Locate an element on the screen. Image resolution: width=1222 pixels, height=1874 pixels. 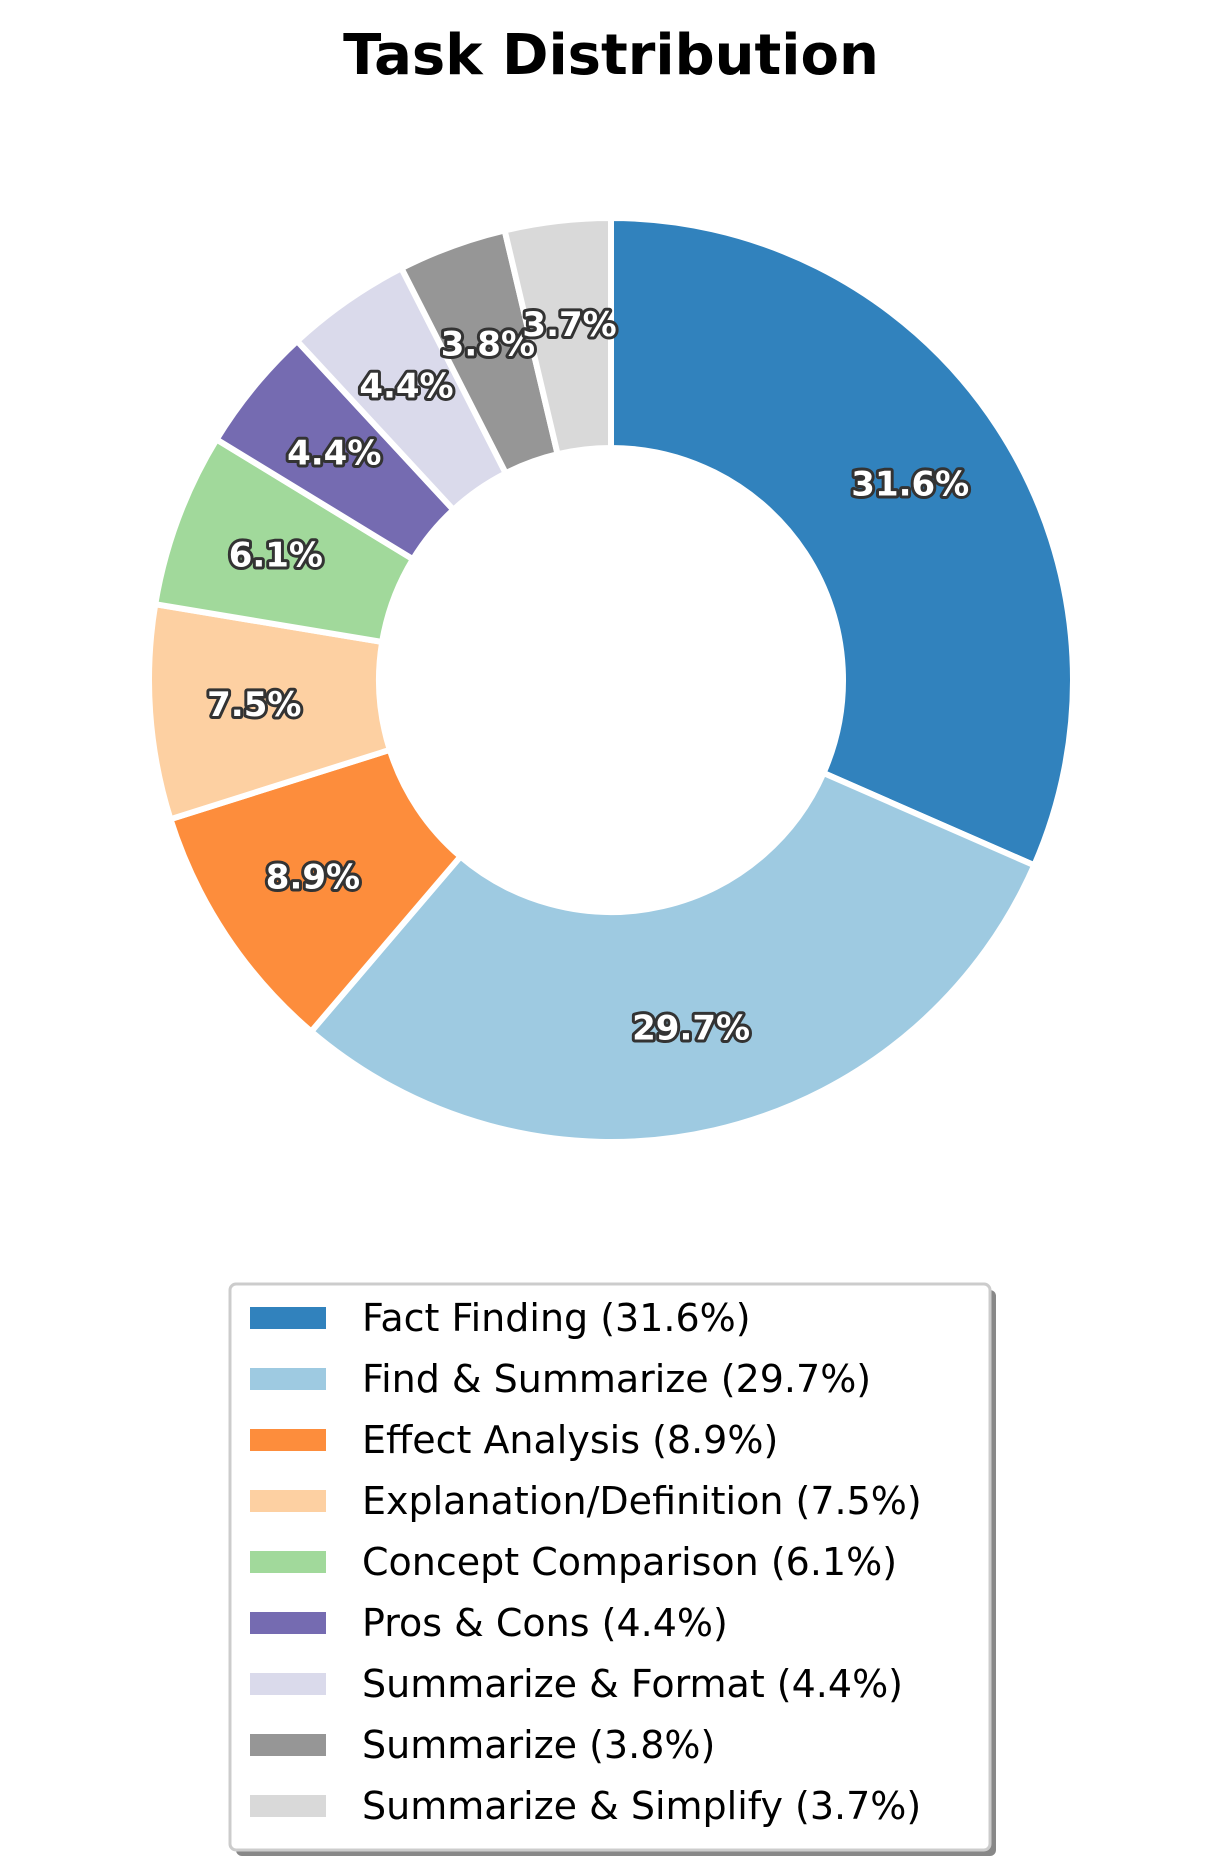
slice-label-concept-comparison: 6.1% is located at coordinates (276, 555).